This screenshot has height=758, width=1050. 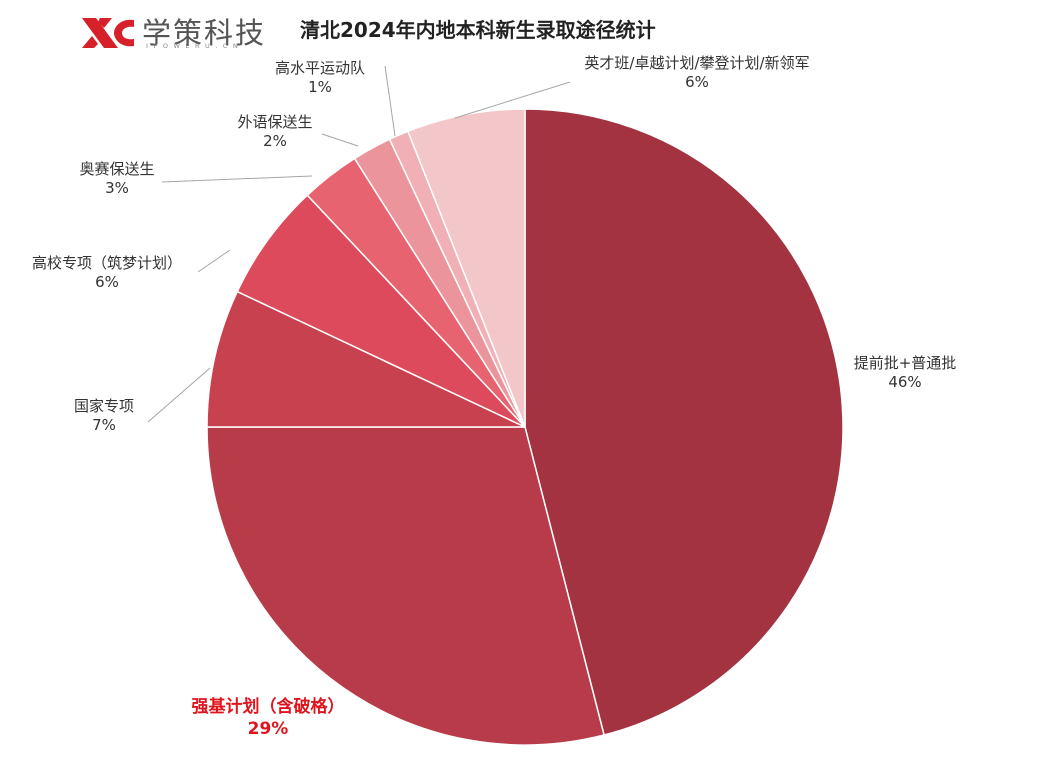 I want to click on slice-label: 高校专项（筑梦计划）, so click(x=107, y=263).